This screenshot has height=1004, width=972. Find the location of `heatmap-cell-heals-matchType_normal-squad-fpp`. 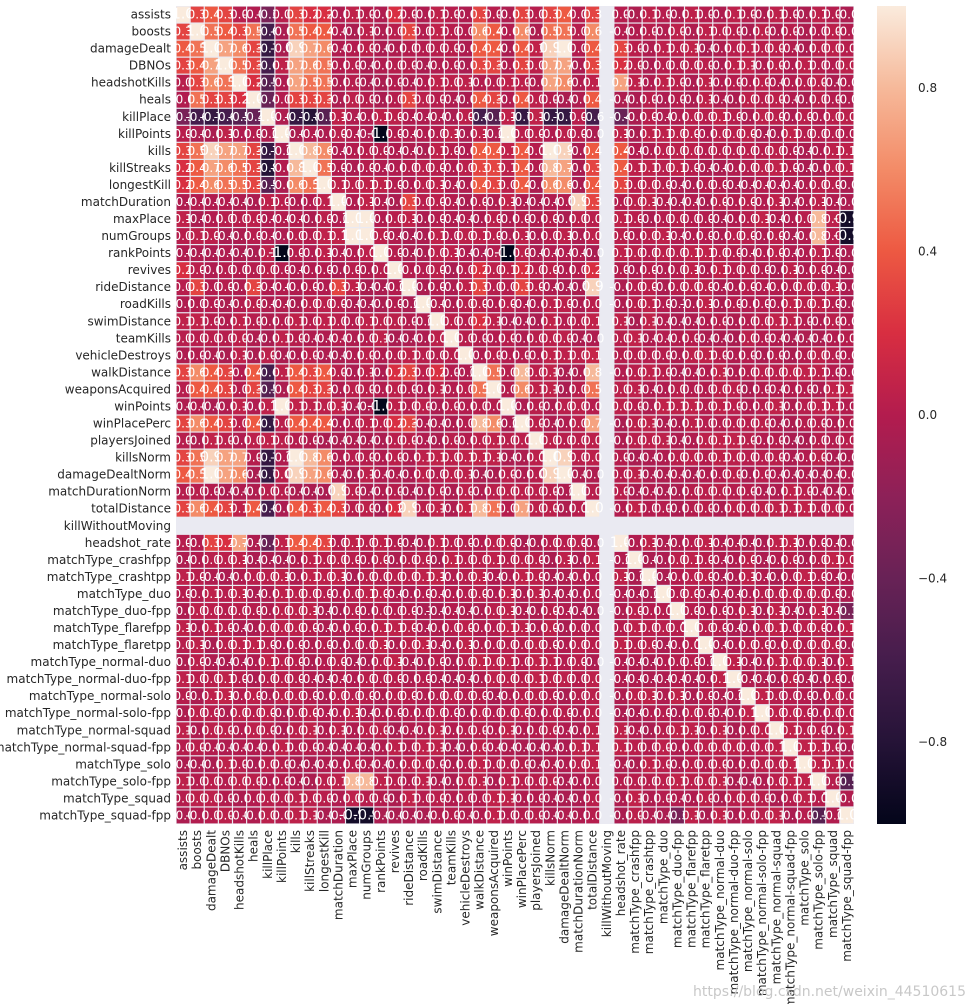

heatmap-cell-heals-matchType_normal-squad-fpp is located at coordinates (790, 99).